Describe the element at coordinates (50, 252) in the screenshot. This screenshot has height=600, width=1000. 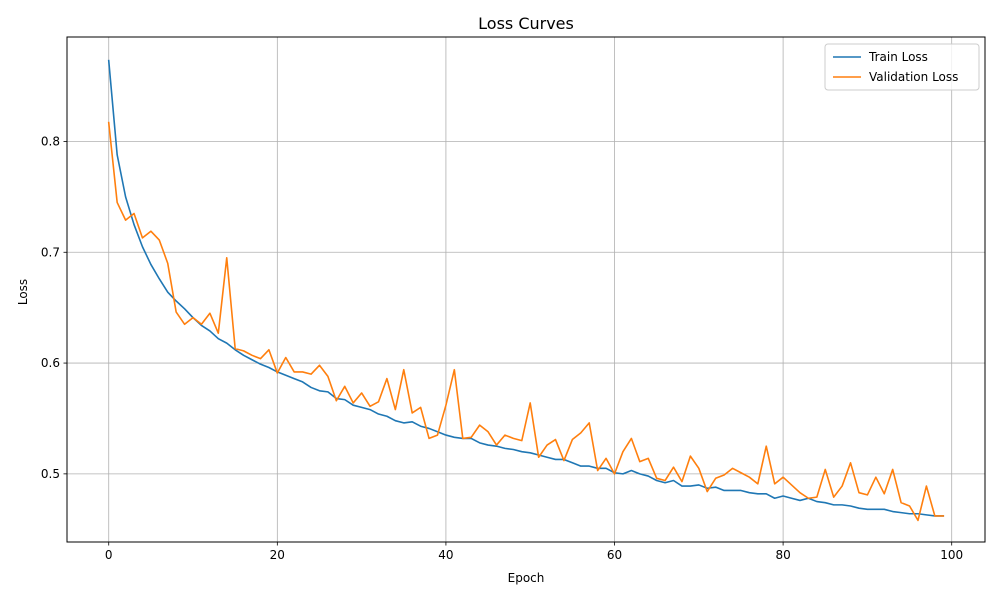
I see `y-tick-label: 0.7` at that location.